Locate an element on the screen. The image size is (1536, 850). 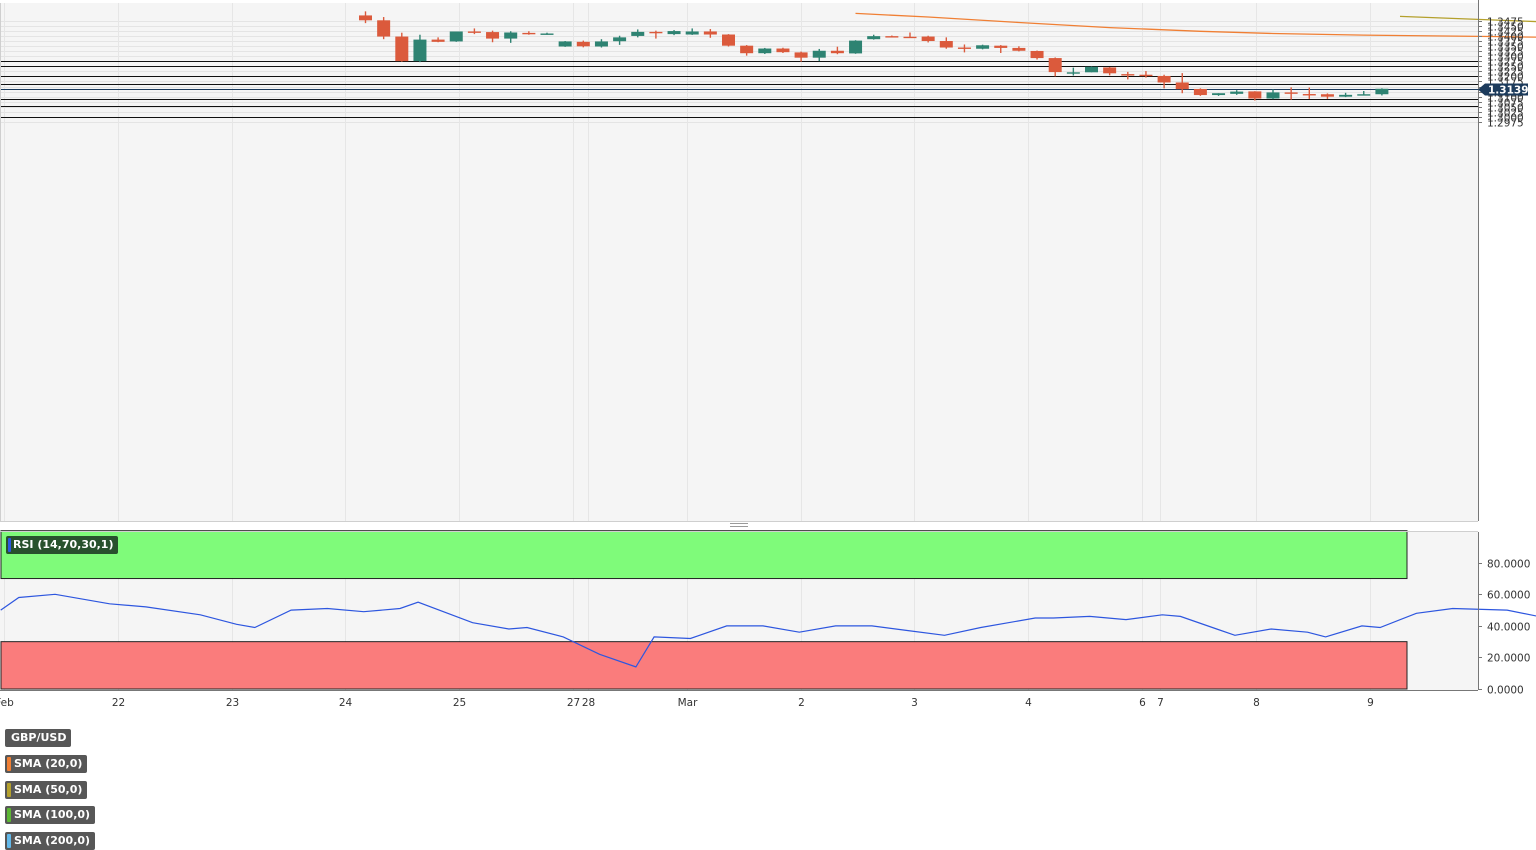
legend-label-sma-200: SMA (200,0) is located at coordinates (52, 840).